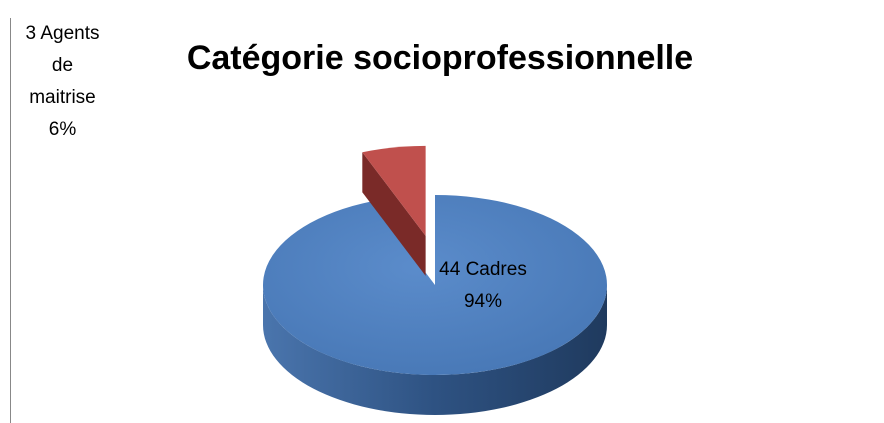 The height and width of the screenshot is (423, 884). Describe the element at coordinates (62, 129) in the screenshot. I see `percent: 6%` at that location.